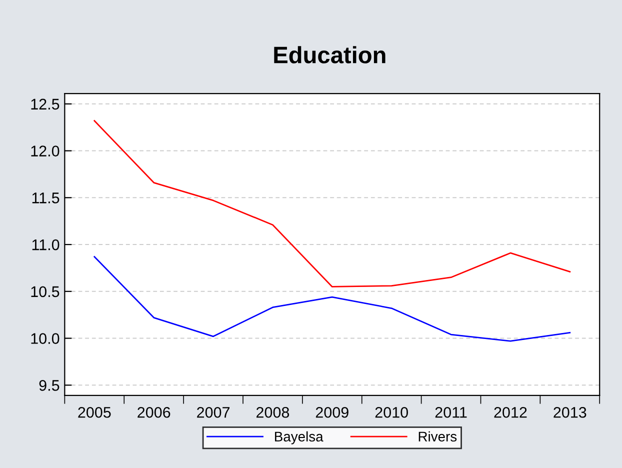  I want to click on x-tick-label: 2006, so click(154, 412).